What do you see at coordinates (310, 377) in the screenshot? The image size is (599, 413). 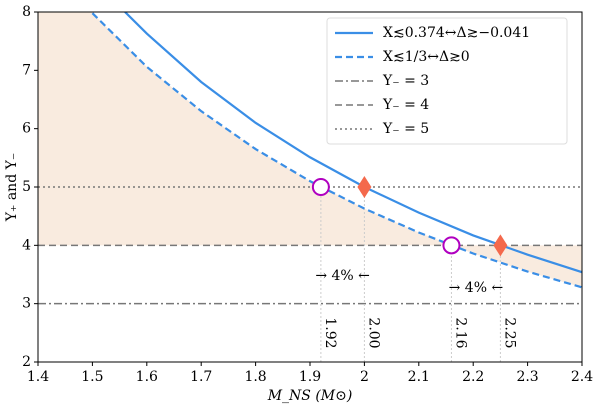 I see `x-tick-label: 1.9` at bounding box center [310, 377].